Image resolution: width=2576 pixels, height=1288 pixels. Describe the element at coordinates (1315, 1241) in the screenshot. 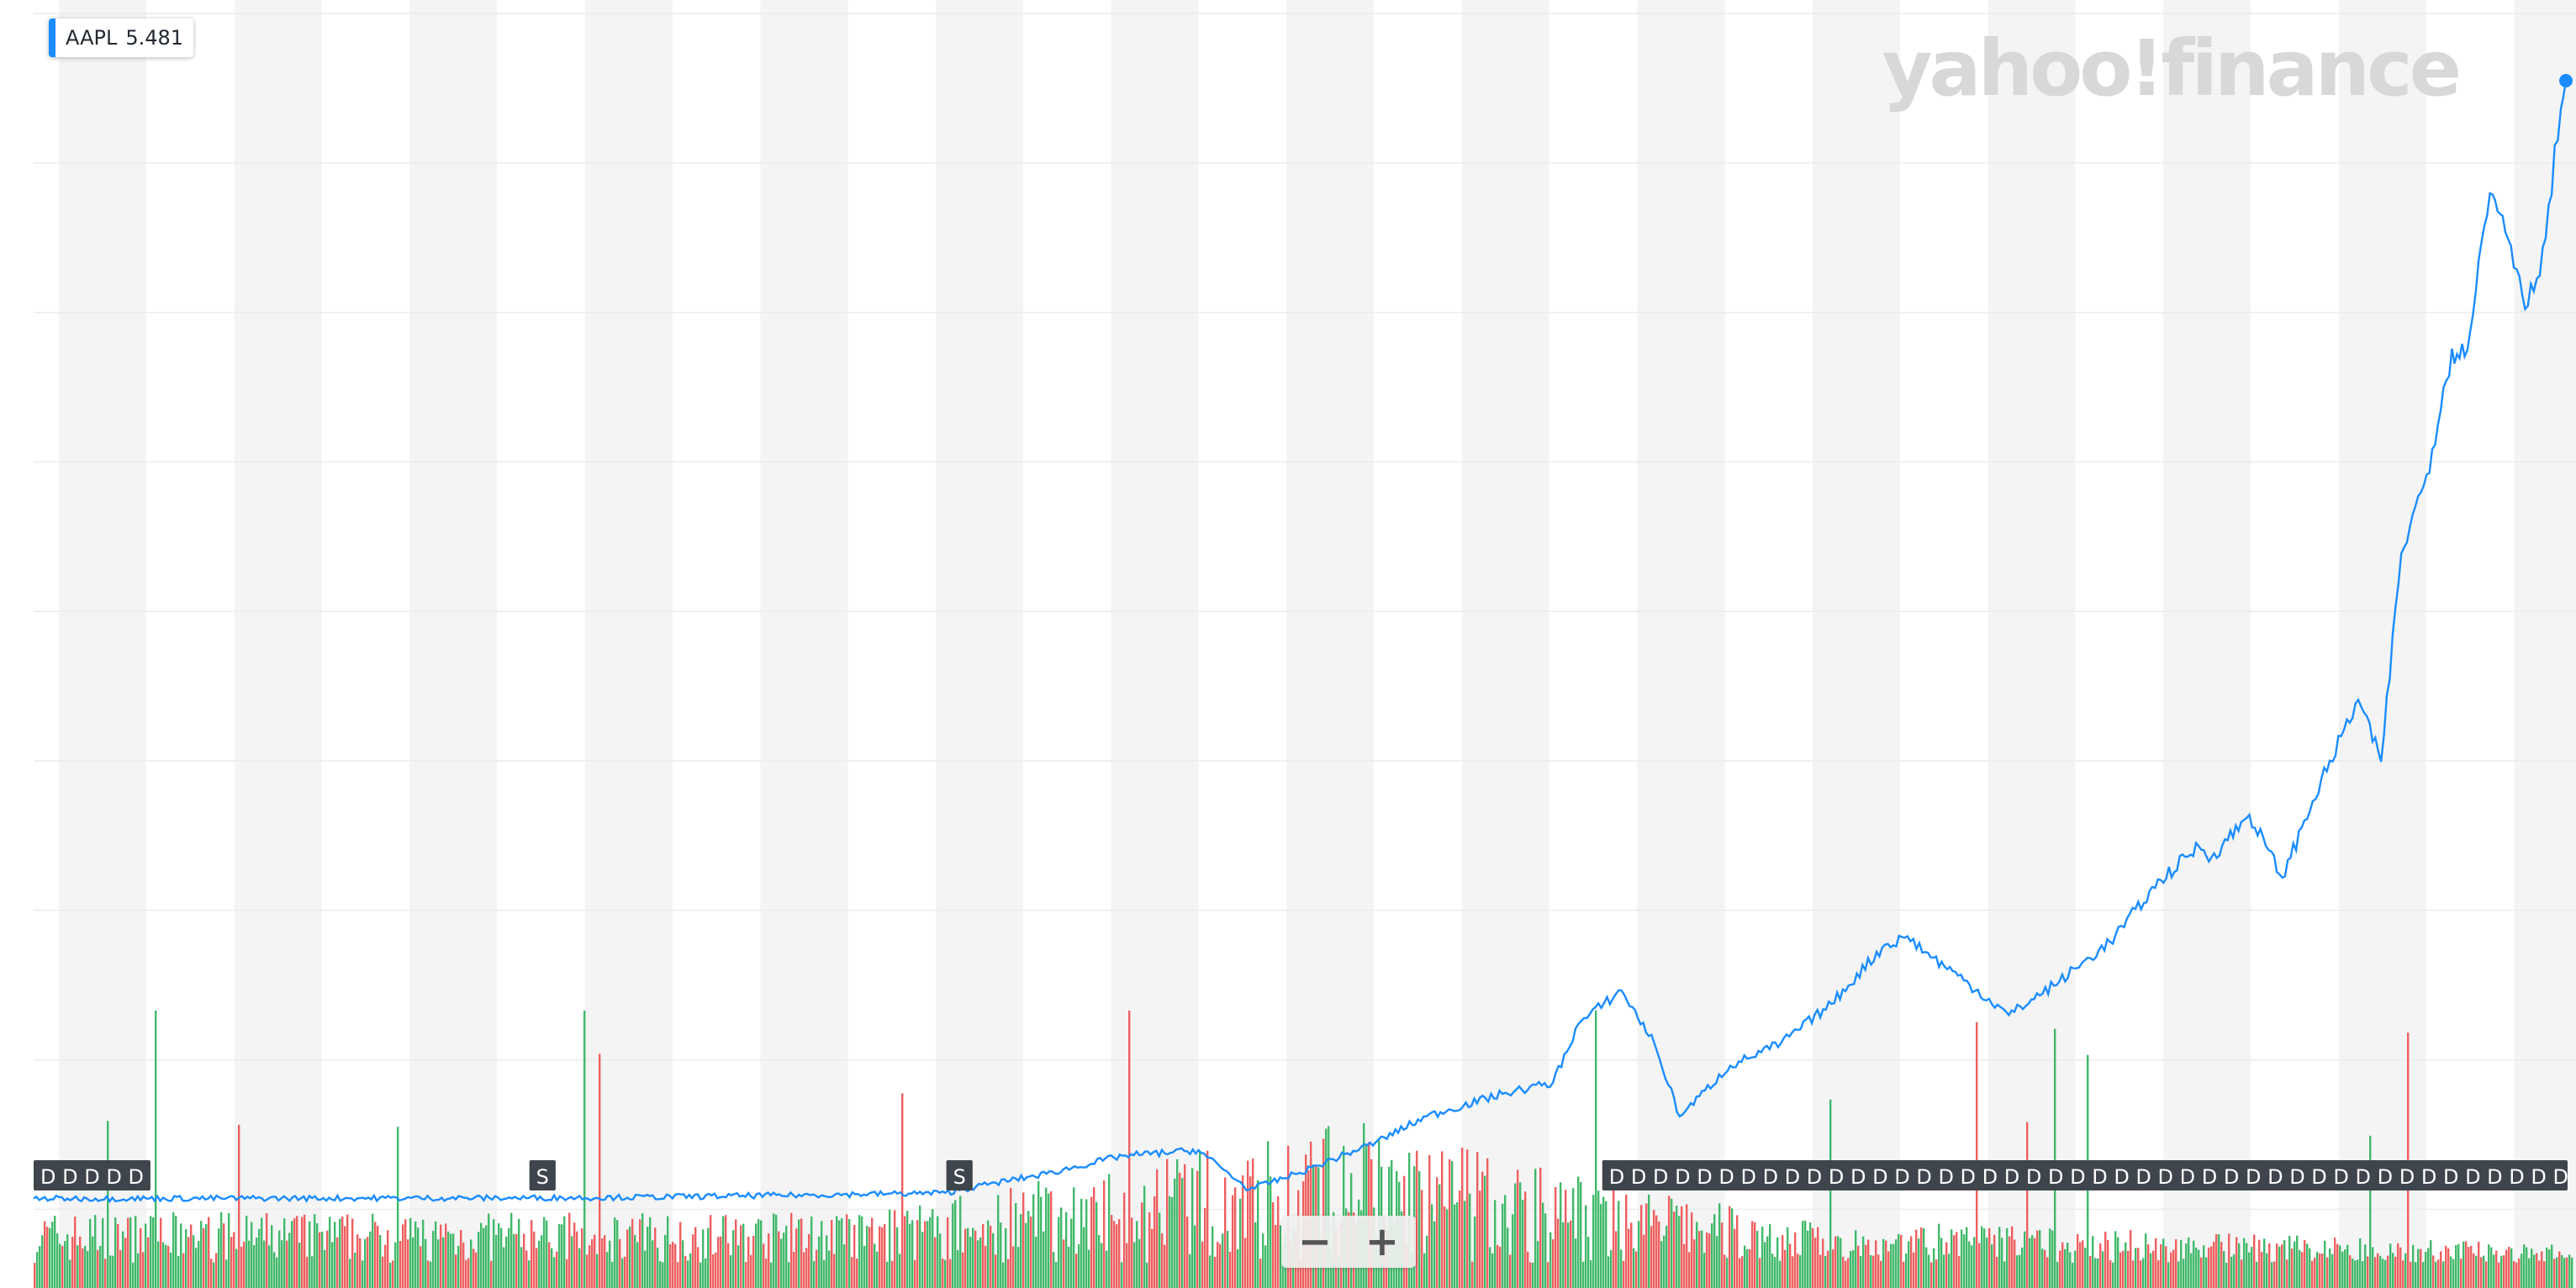

I see `zoom-out-button: −` at that location.